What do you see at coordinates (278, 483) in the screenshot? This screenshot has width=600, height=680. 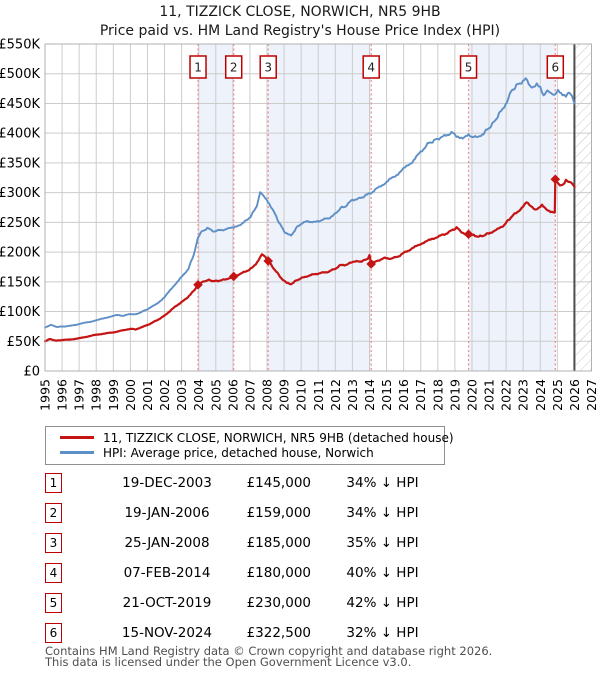 I see `transaction-price: £145,000` at bounding box center [278, 483].